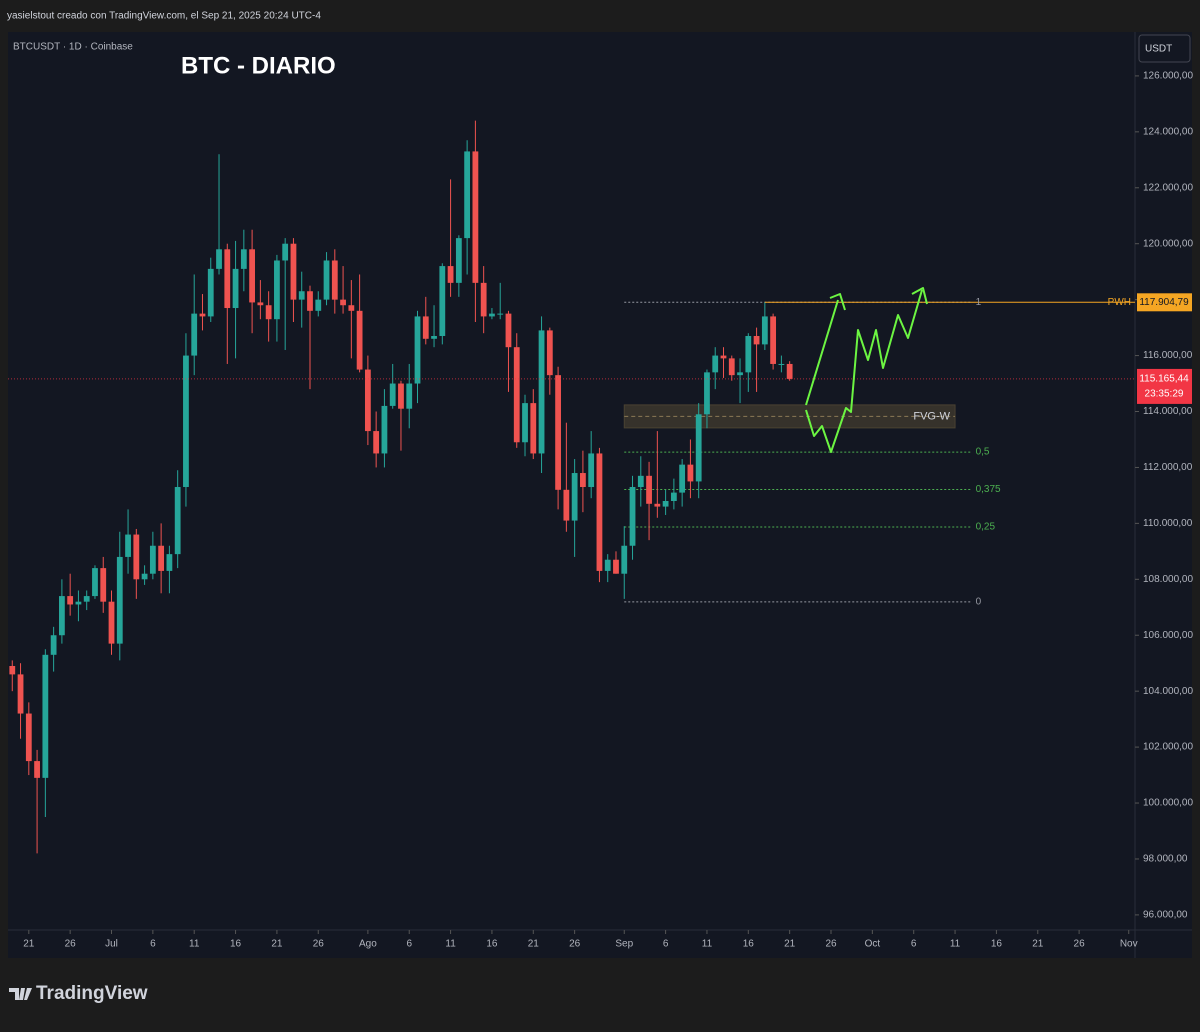  Describe the element at coordinates (1168, 691) in the screenshot. I see `y-tick-label: 104.000,00` at that location.